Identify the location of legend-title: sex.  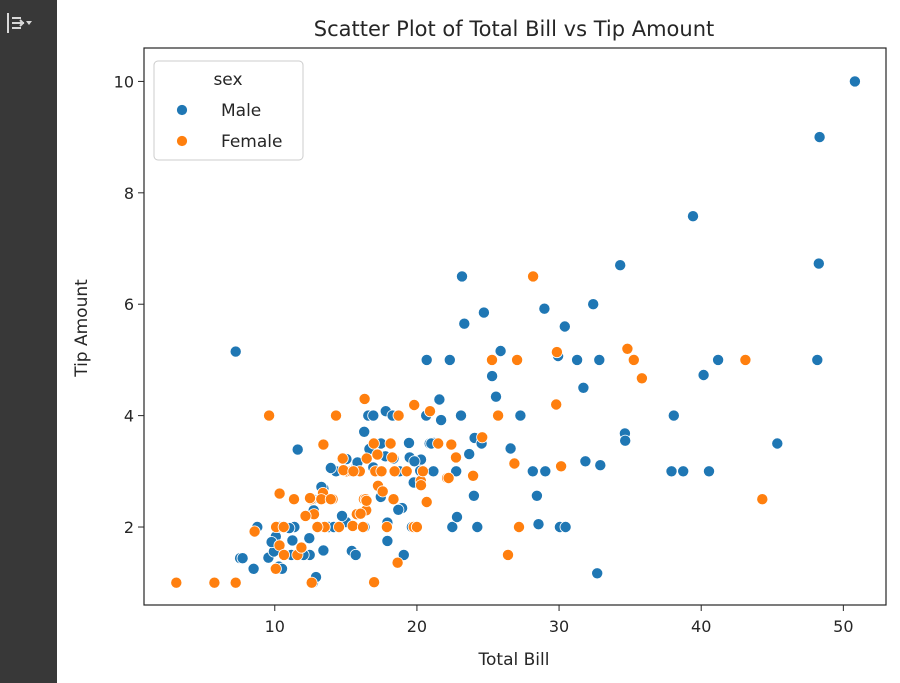
(227, 80).